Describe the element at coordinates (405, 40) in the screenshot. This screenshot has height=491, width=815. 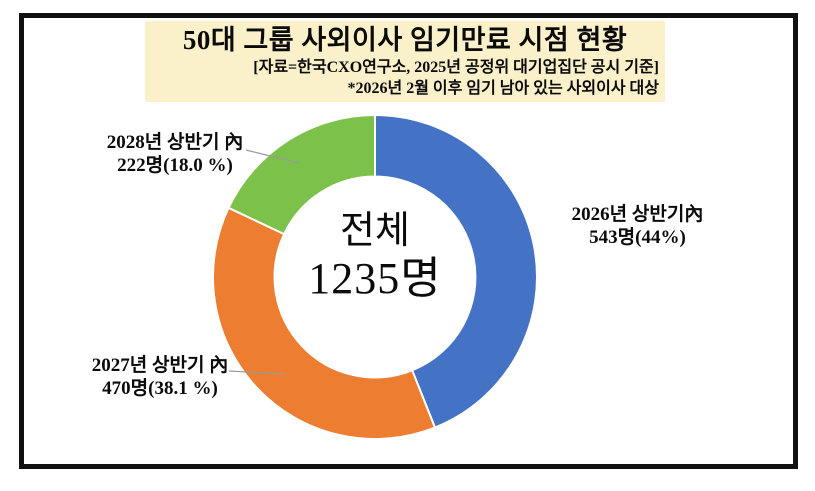
I see `chart-title: 50대 그룹 사외이사 임기만료 시점 현황` at that location.